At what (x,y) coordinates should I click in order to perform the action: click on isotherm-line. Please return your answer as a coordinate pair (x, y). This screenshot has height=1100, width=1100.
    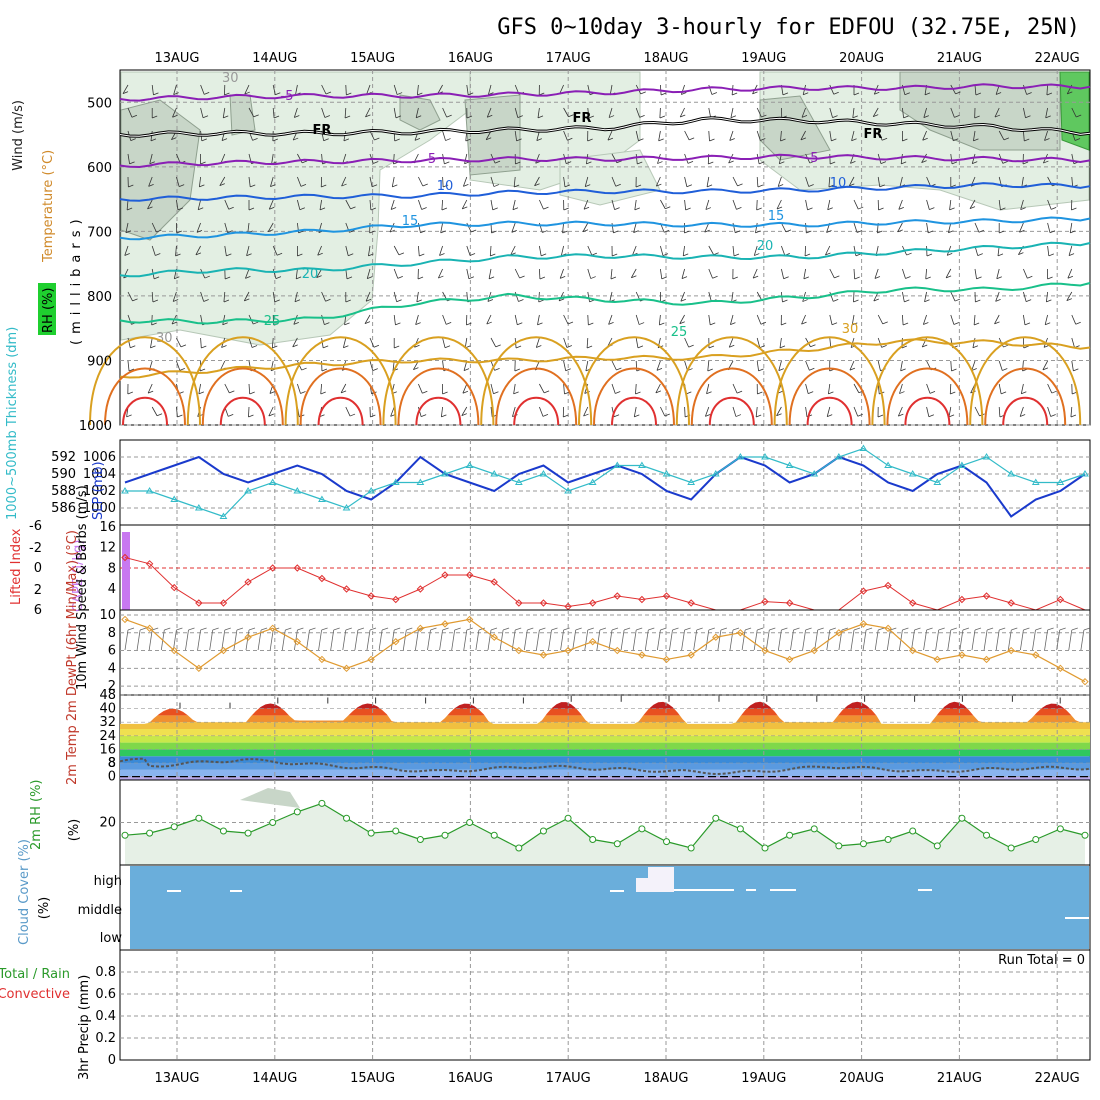
    Looking at the image, I should click on (605, 358).